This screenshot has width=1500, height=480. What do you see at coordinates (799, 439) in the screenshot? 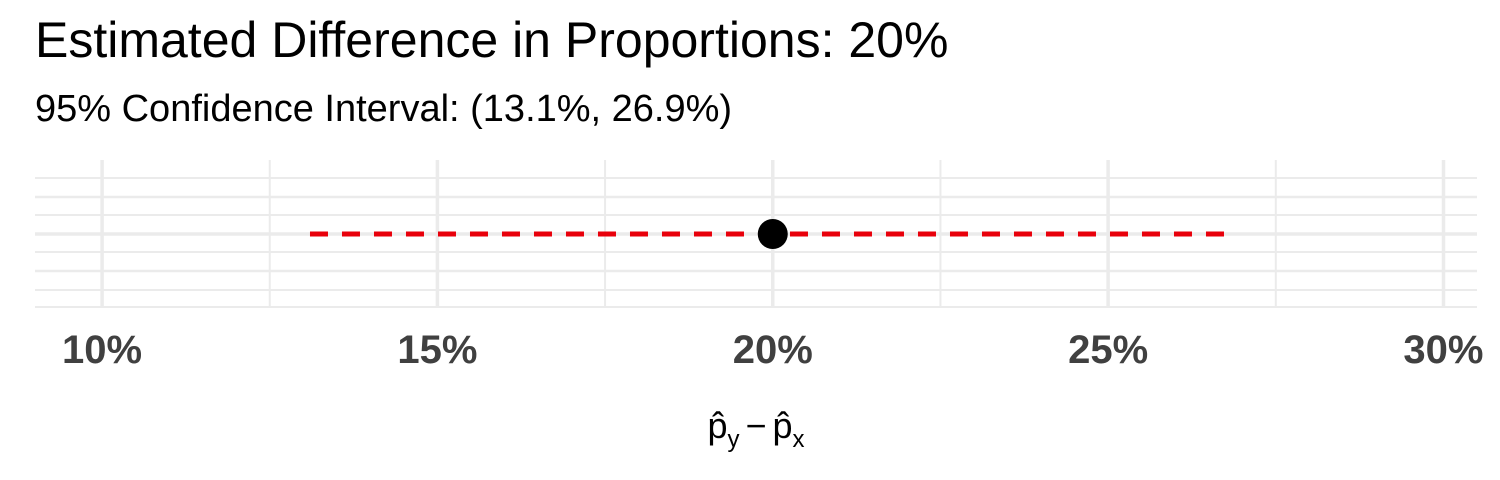
I see `x-axis-label-sub-x: x` at bounding box center [799, 439].